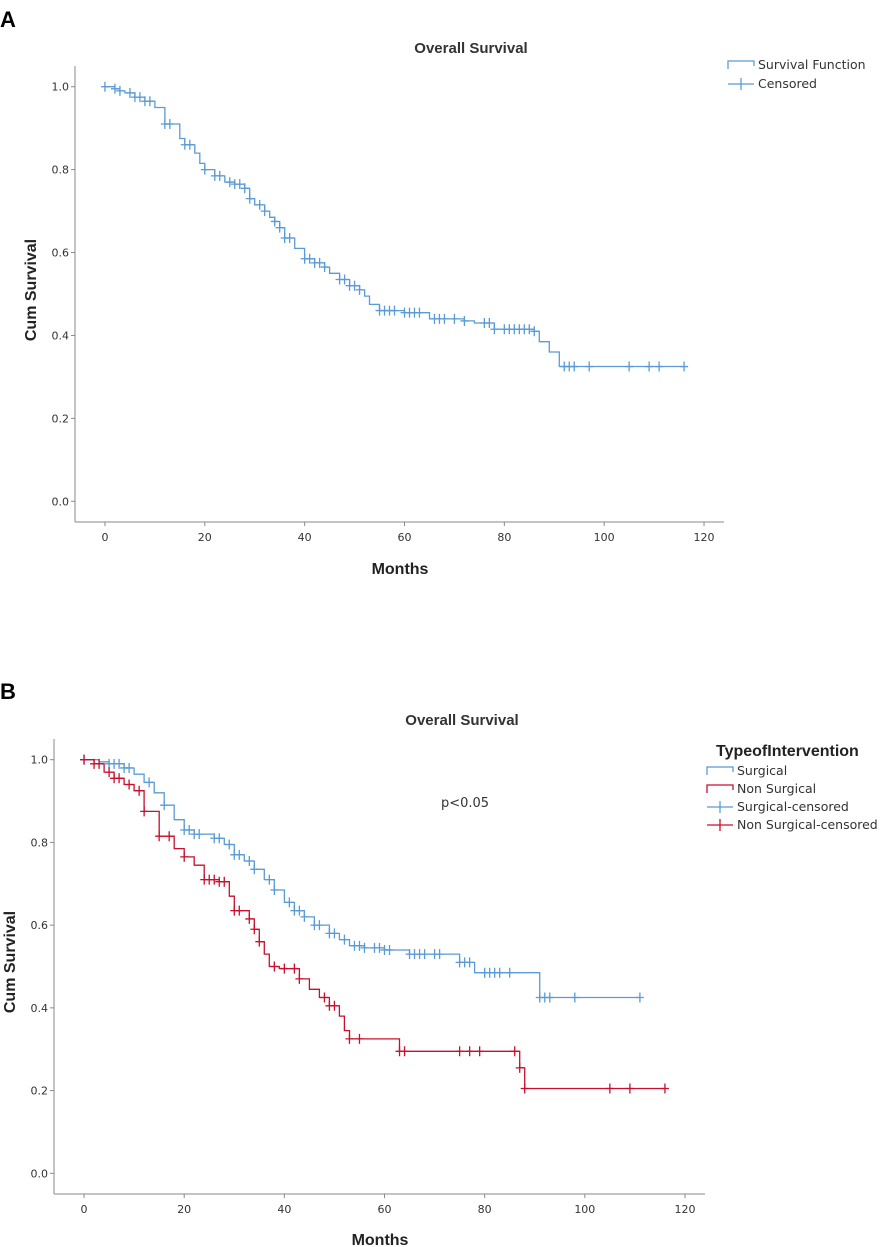 The height and width of the screenshot is (1247, 886). I want to click on legend-entry: Surgical-censored, so click(793, 806).